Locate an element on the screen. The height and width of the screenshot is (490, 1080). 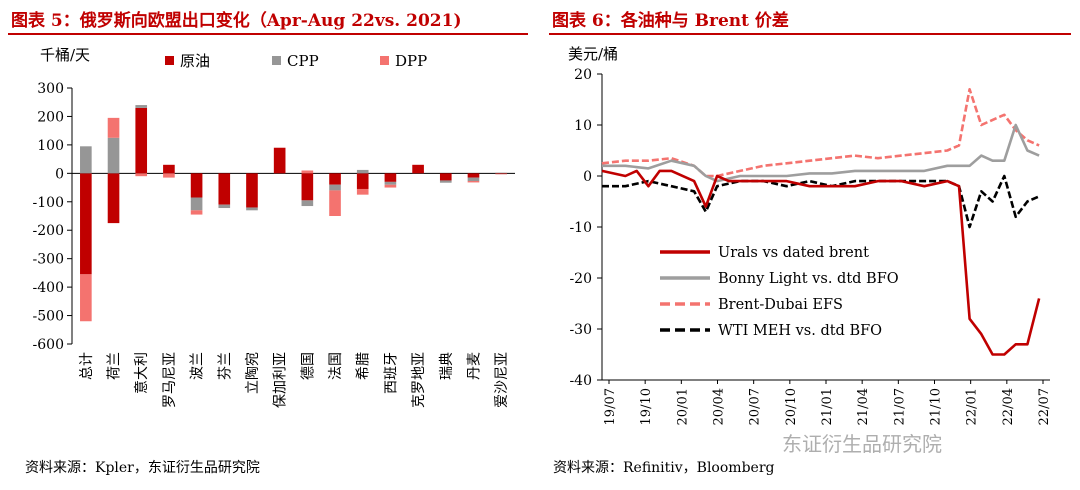
right-x-tick-label: 20/04 is located at coordinates (719, 406).